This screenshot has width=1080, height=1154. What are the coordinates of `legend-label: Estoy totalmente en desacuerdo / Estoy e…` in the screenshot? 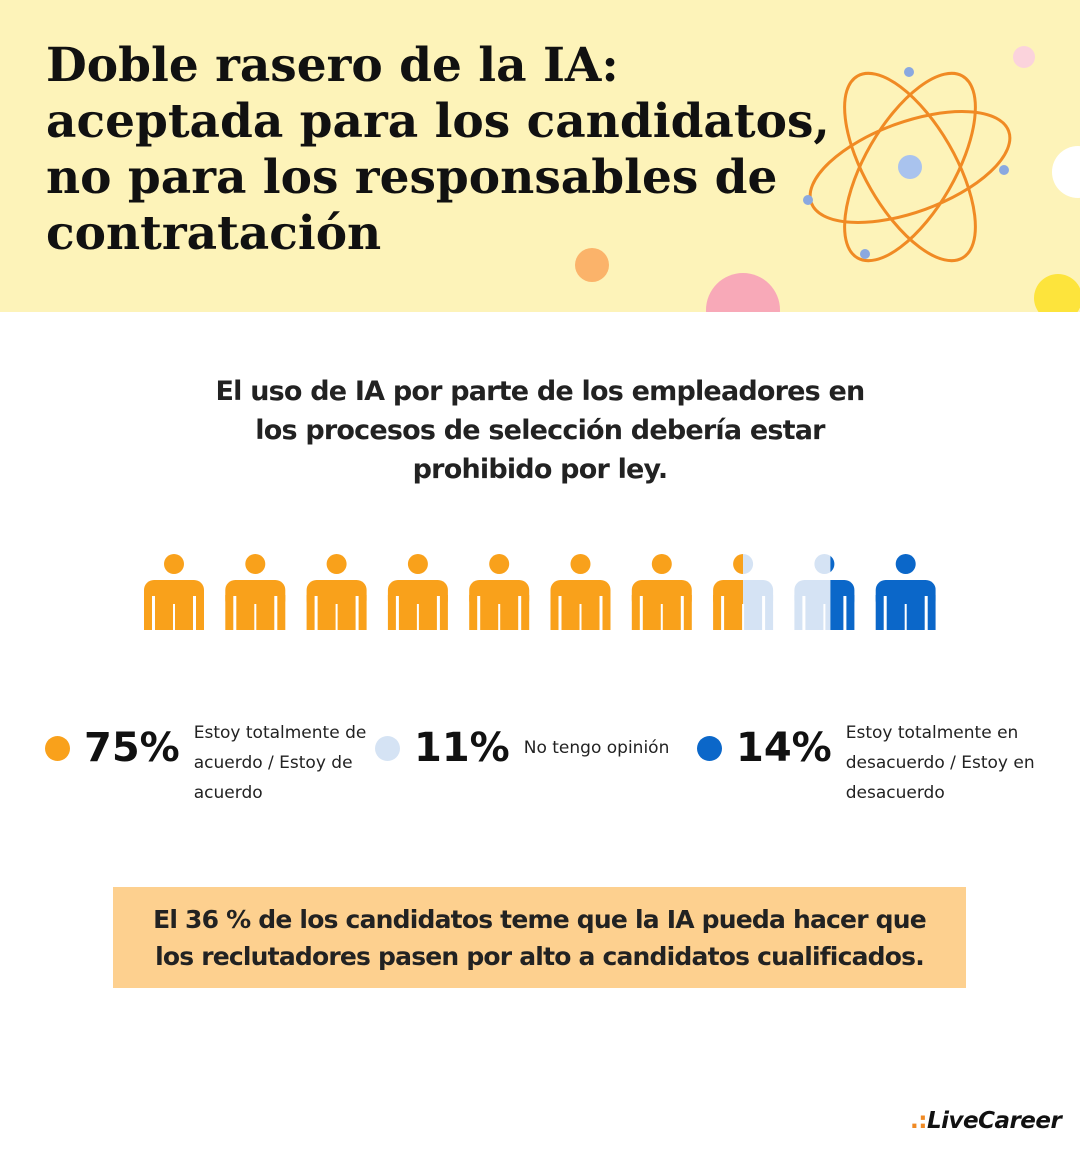 It's located at (940, 763).